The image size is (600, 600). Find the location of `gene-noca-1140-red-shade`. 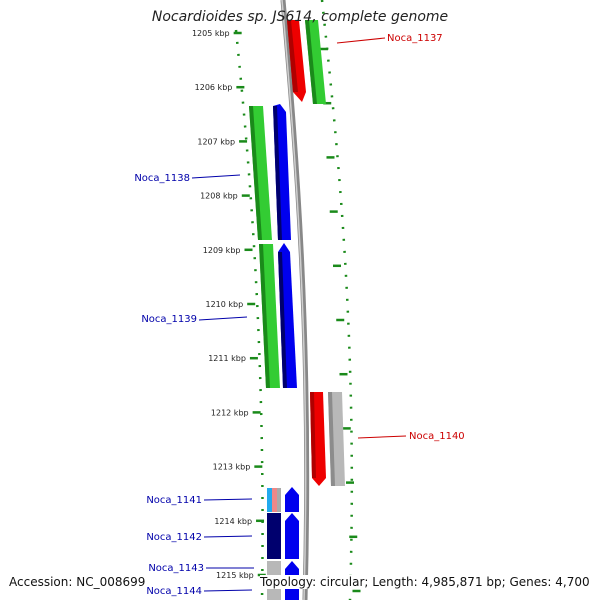

gene-noca-1140-red-shade is located at coordinates (313, 435).